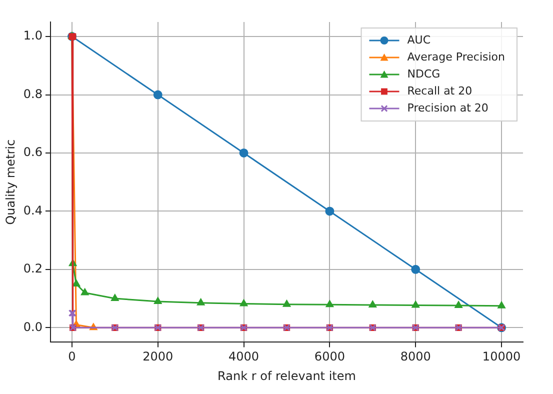 The image size is (553, 394). I want to click on y-tick-label: 0.8, so click(32, 93).